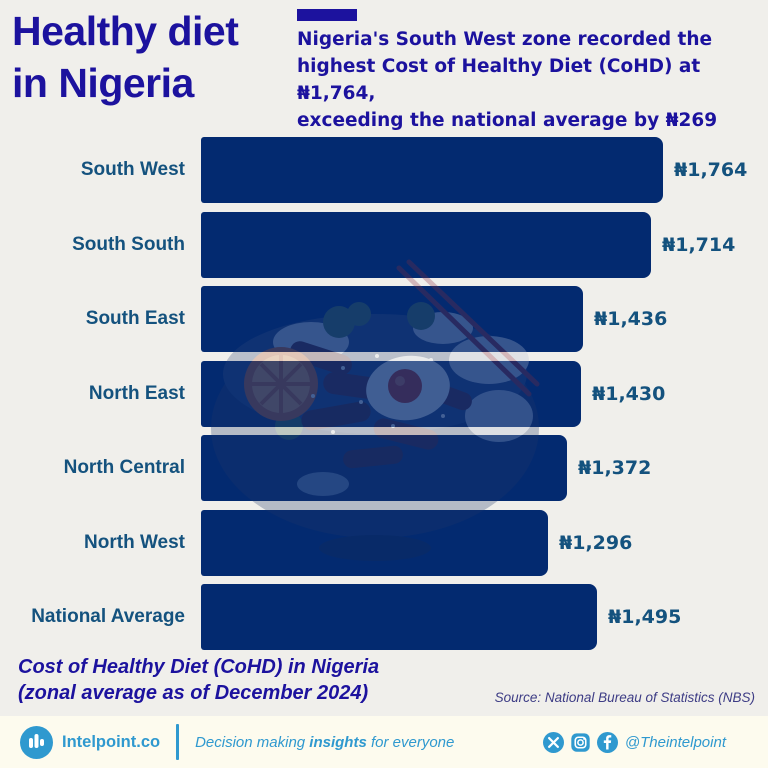 This screenshot has height=768, width=768. Describe the element at coordinates (36, 742) in the screenshot. I see `intelpoint-logo-icon` at that location.